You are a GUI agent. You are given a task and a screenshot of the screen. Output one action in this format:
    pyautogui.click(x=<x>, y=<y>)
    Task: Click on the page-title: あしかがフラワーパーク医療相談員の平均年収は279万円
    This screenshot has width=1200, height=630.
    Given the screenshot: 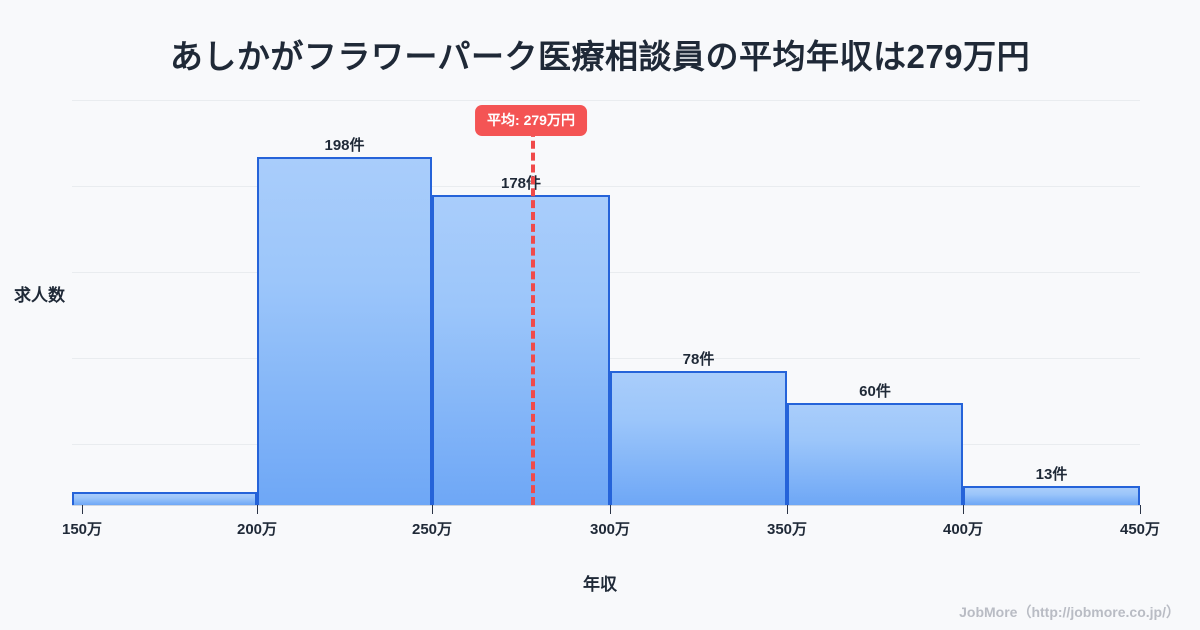 What is the action you would take?
    pyautogui.click(x=600, y=56)
    